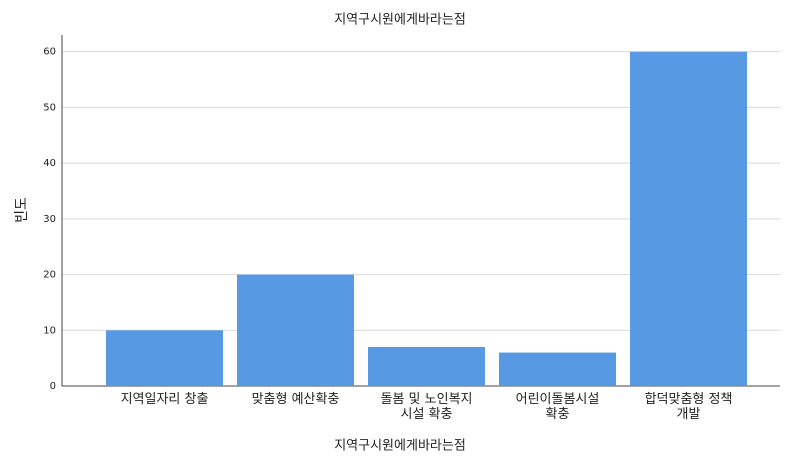  Describe the element at coordinates (49, 219) in the screenshot. I see `y-tick-label: 30` at that location.